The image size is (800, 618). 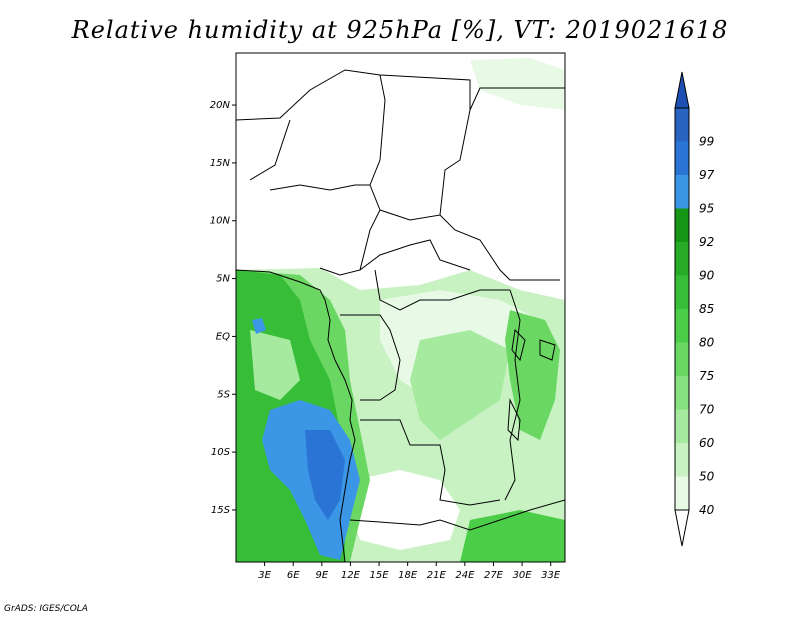 I want to click on lon-tick-label: 33E, so click(x=551, y=575).